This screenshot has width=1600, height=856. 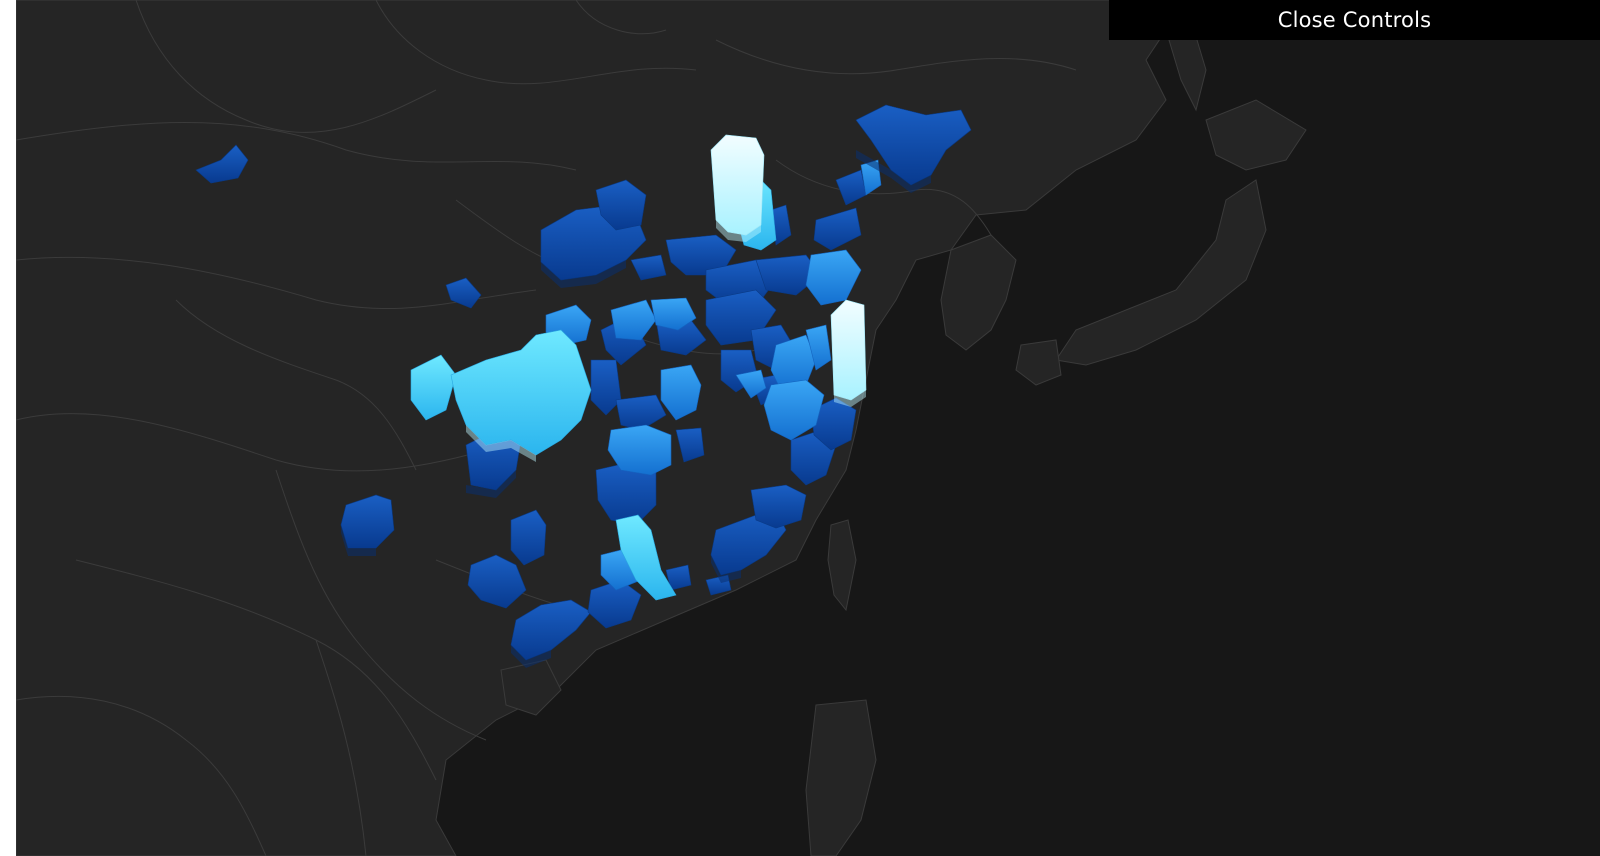 What do you see at coordinates (841, 777) in the screenshot?
I see `luzon` at bounding box center [841, 777].